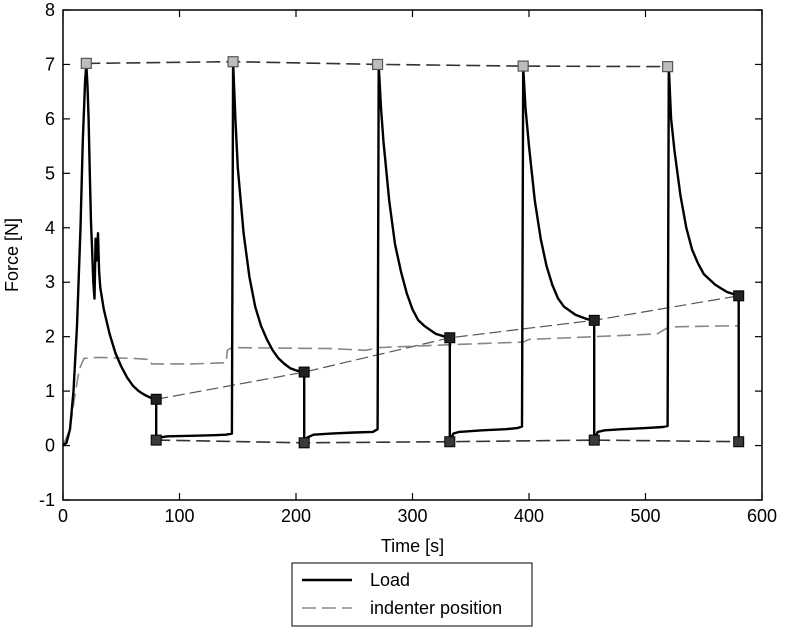  I want to click on y-tick-label: -1, so click(47, 500).